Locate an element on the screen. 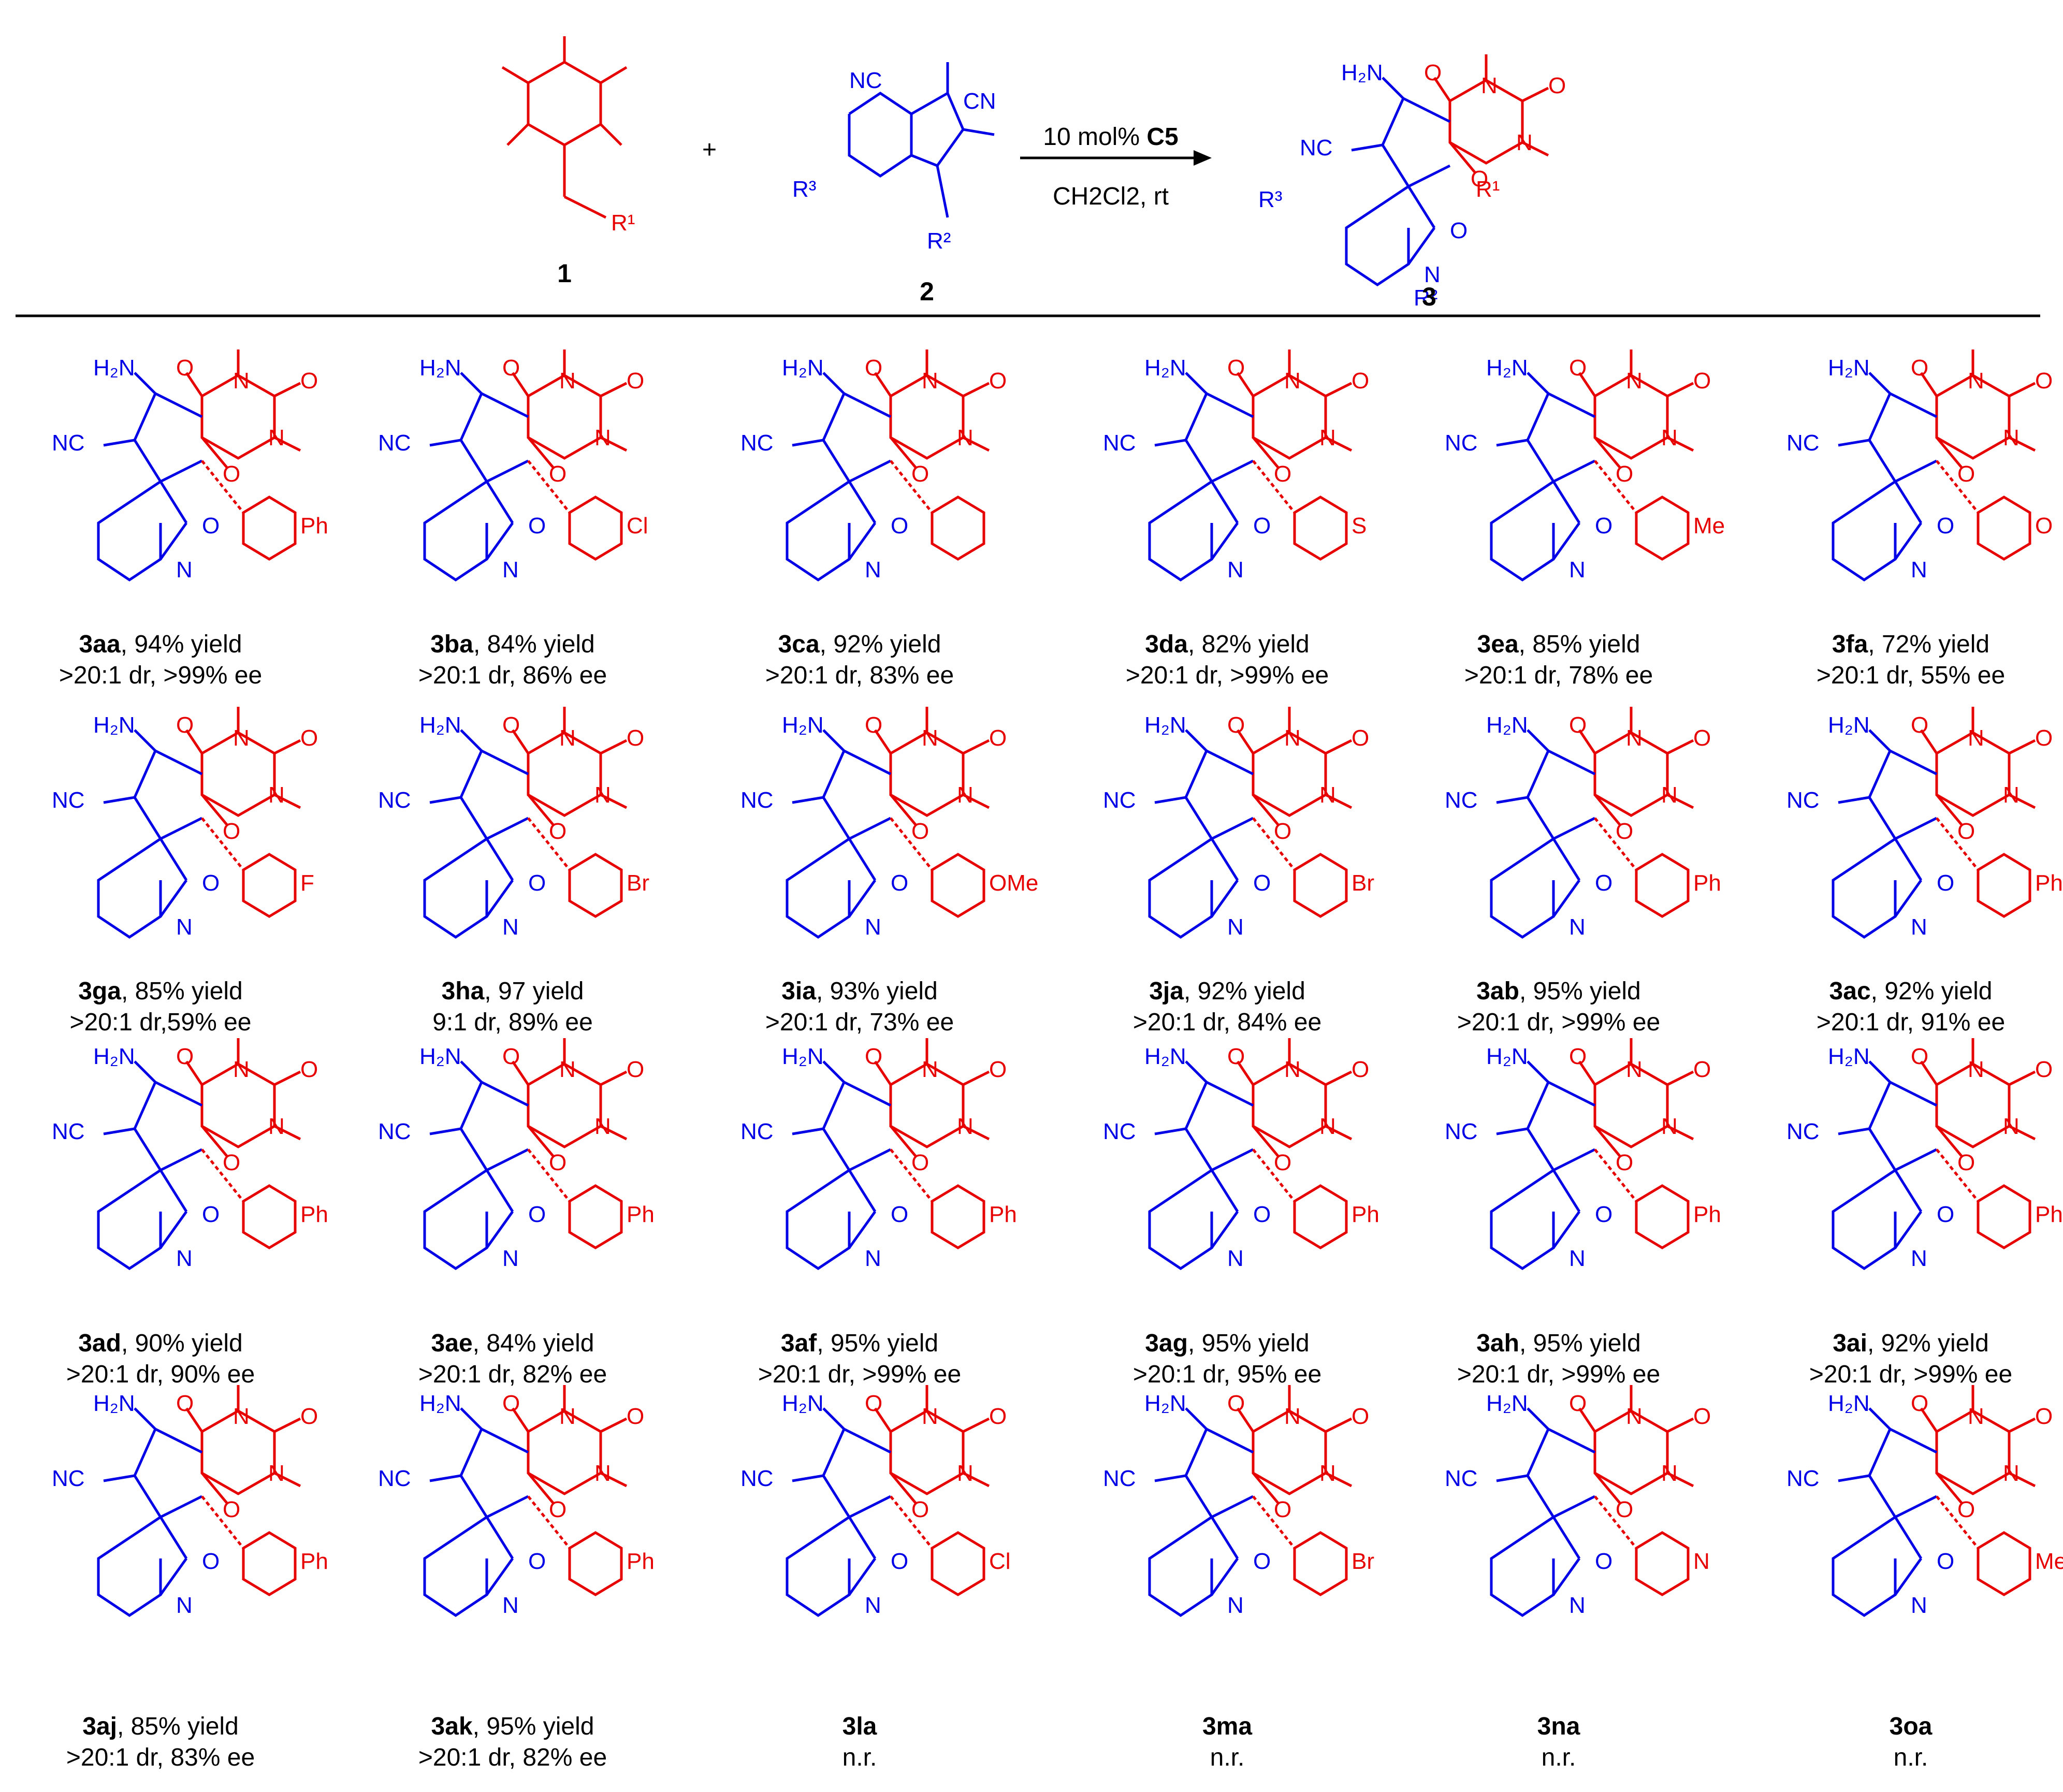 The height and width of the screenshot is (1792, 2063). structure-3ga: F is located at coordinates (185, 824).